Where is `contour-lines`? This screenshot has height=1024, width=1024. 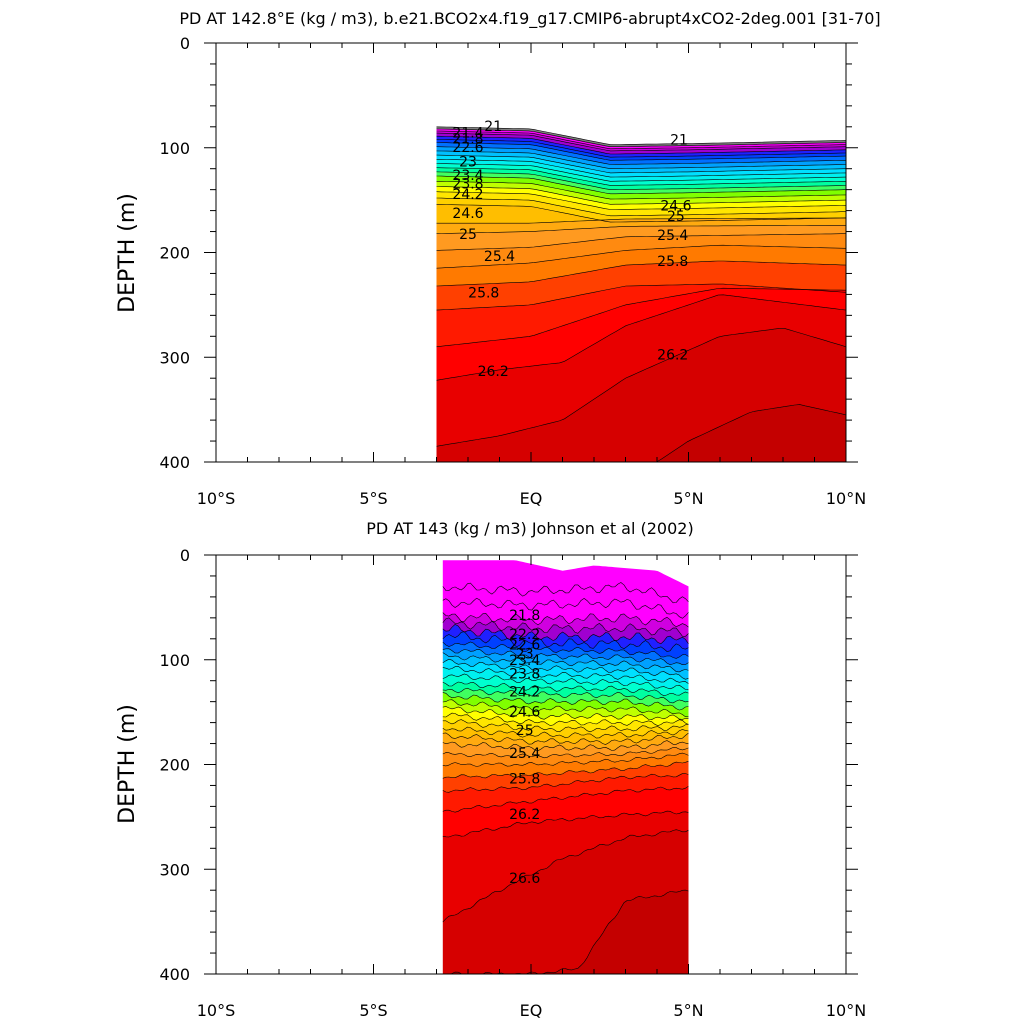 contour-lines is located at coordinates (641, 294).